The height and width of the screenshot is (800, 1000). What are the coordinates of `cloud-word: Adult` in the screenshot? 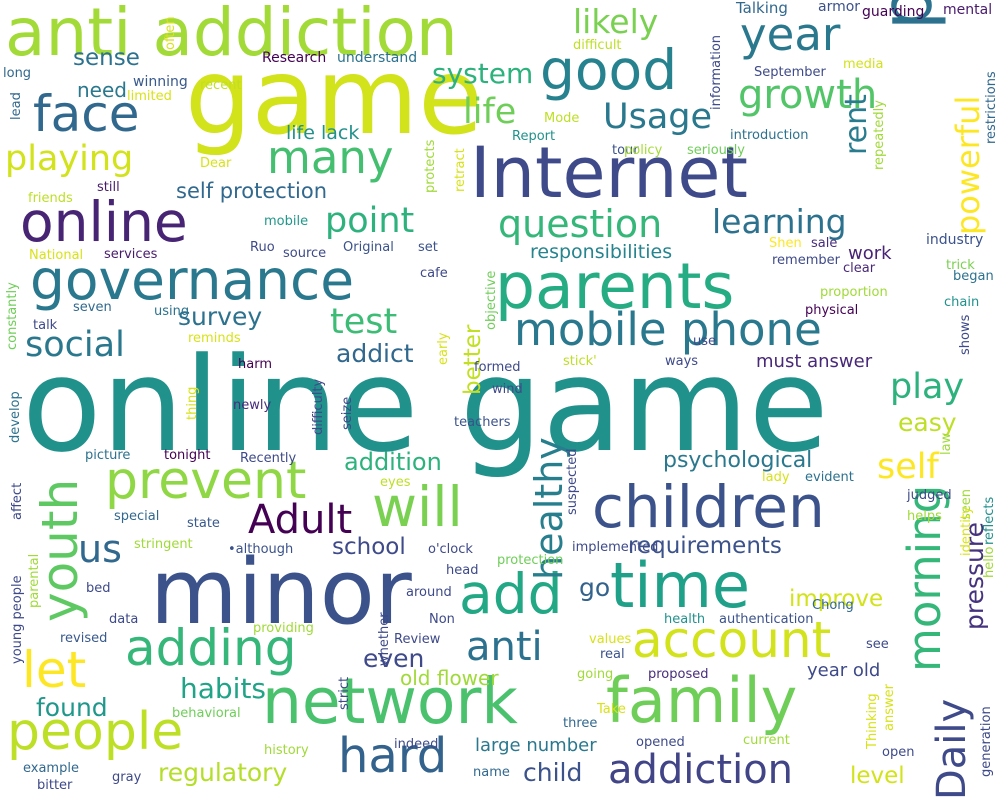 It's located at (300, 520).